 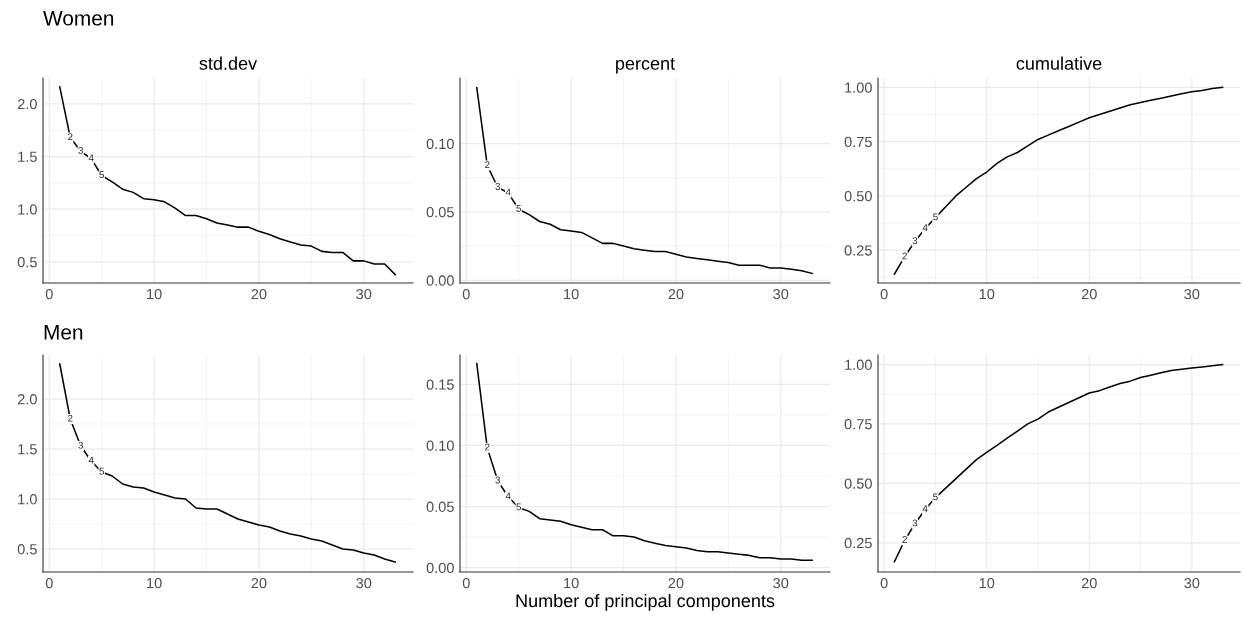 I want to click on y-tick-label: 0.15, so click(x=440, y=384).